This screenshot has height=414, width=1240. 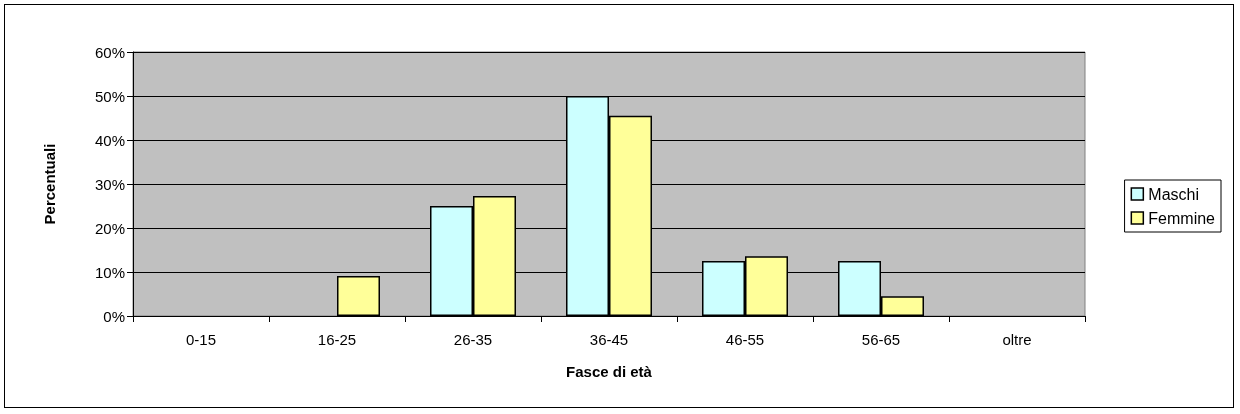 What do you see at coordinates (109, 184) in the screenshot?
I see `y-tick-label: 30%` at bounding box center [109, 184].